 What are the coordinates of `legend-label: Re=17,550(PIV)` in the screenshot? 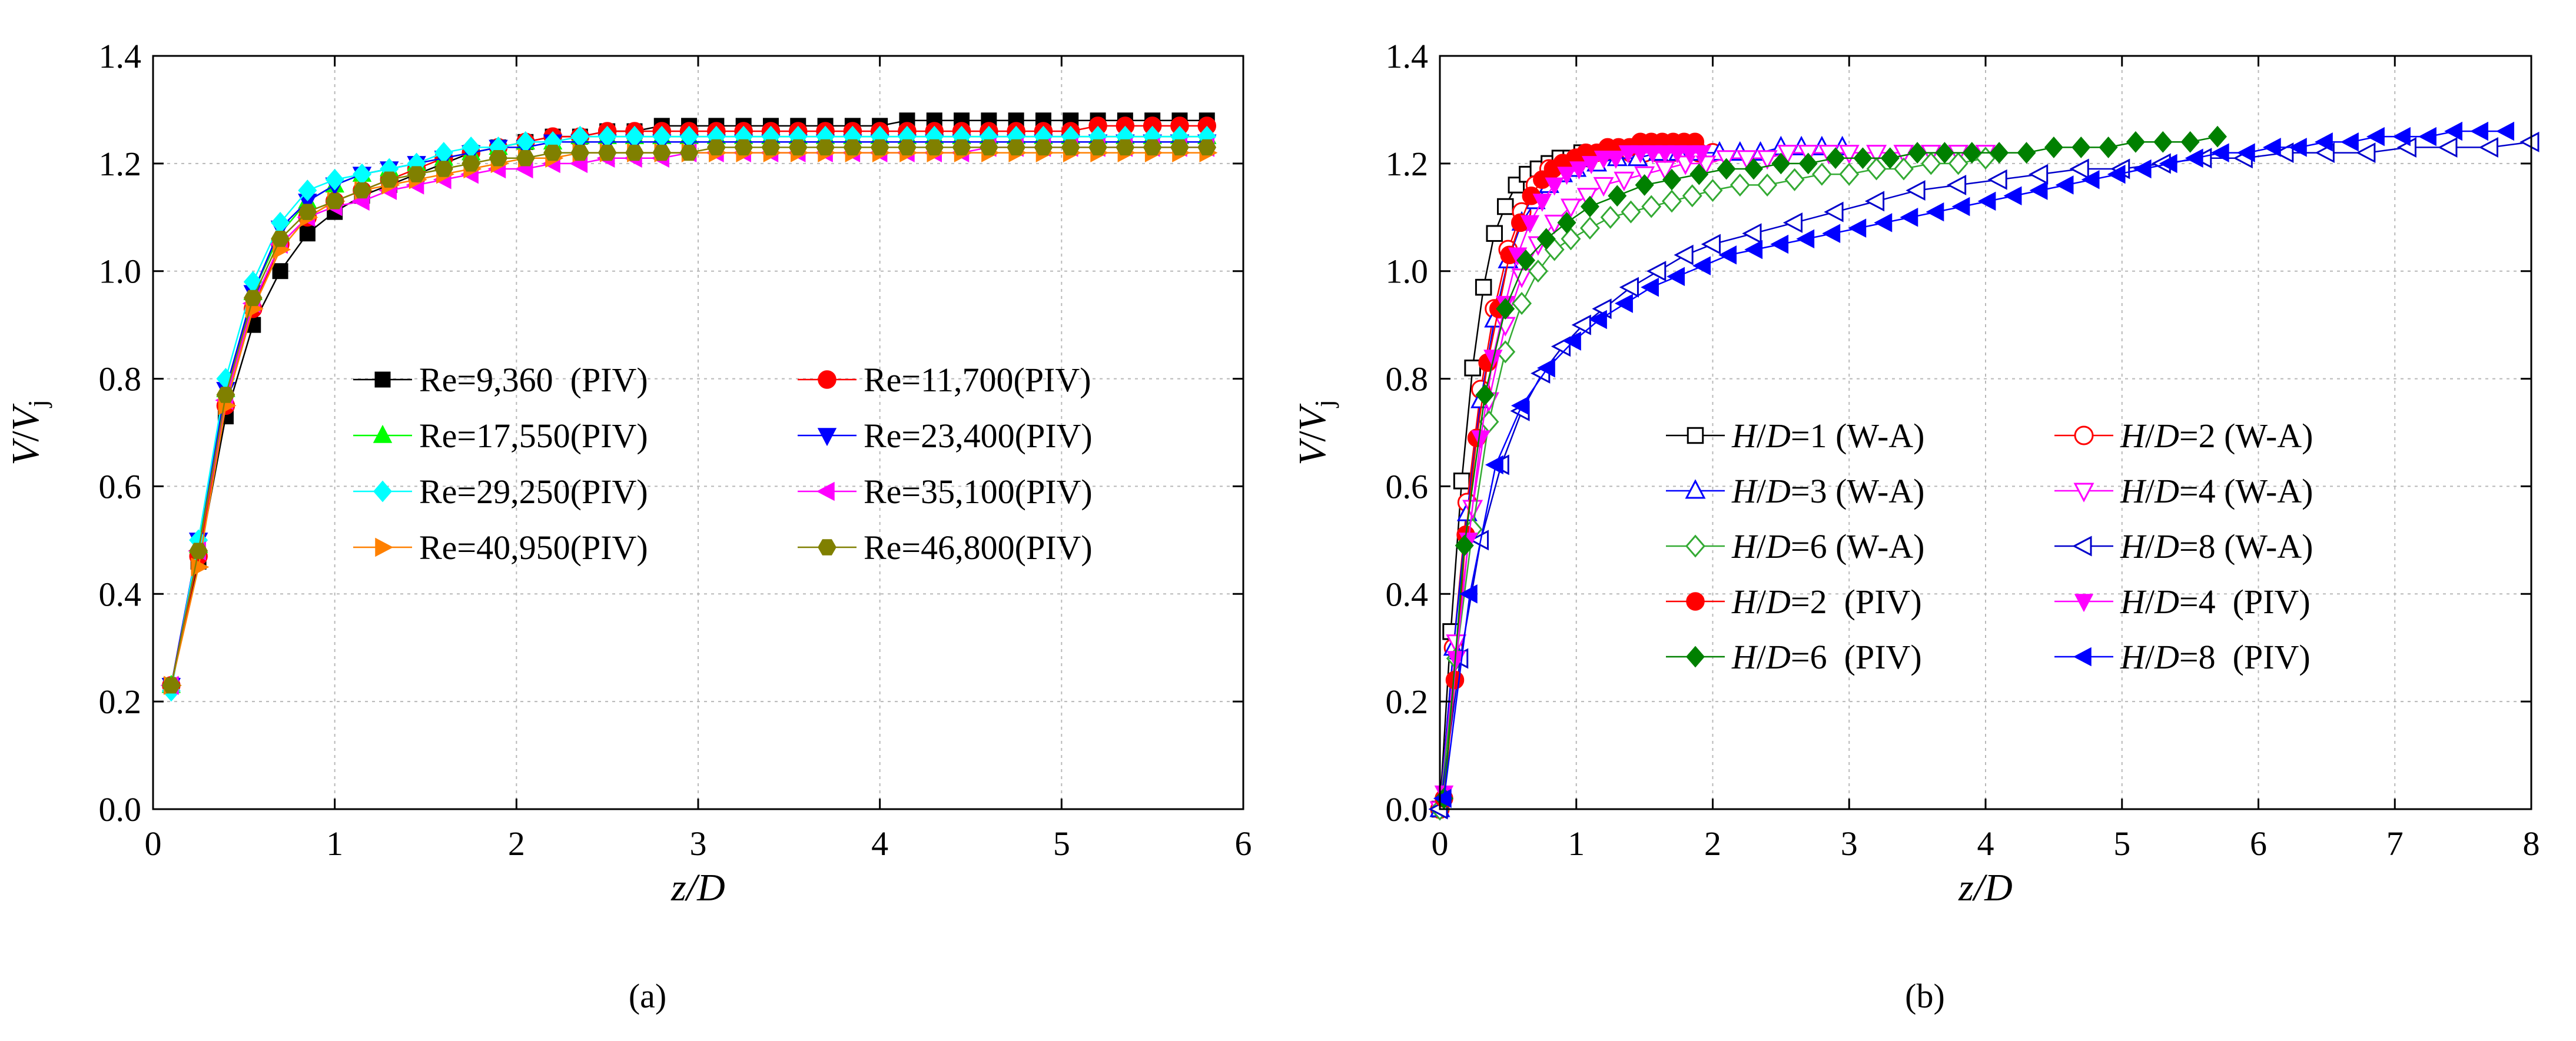 It's located at (533, 436).